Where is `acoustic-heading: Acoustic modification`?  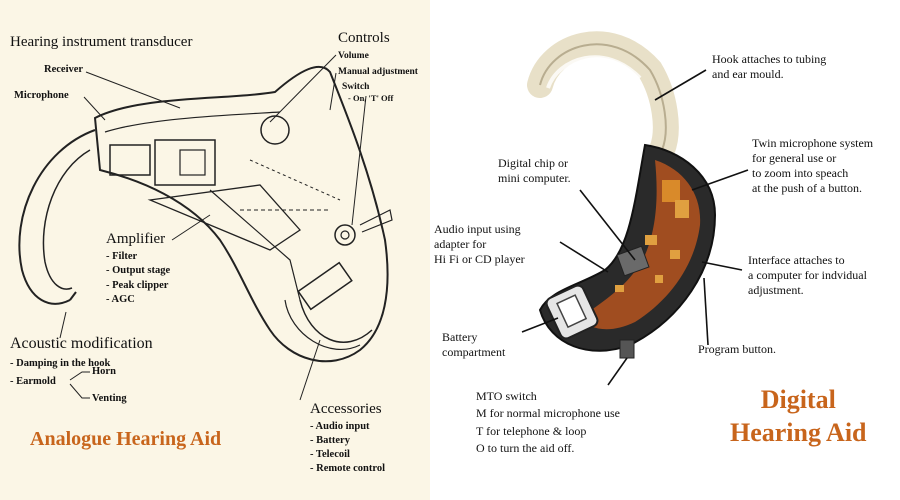 acoustic-heading: Acoustic modification is located at coordinates (81, 343).